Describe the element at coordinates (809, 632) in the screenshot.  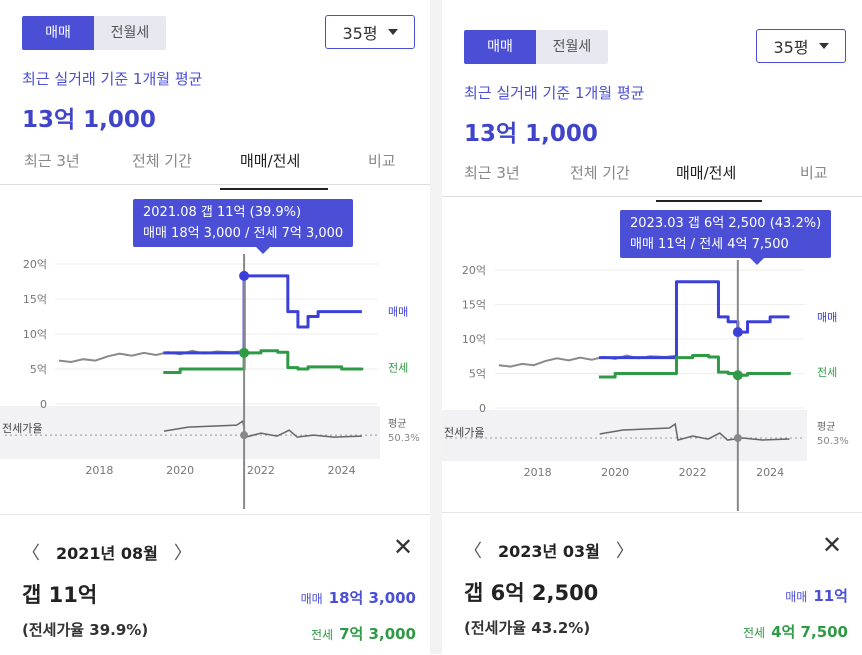
I see `rent-value: 4억 7,500` at that location.